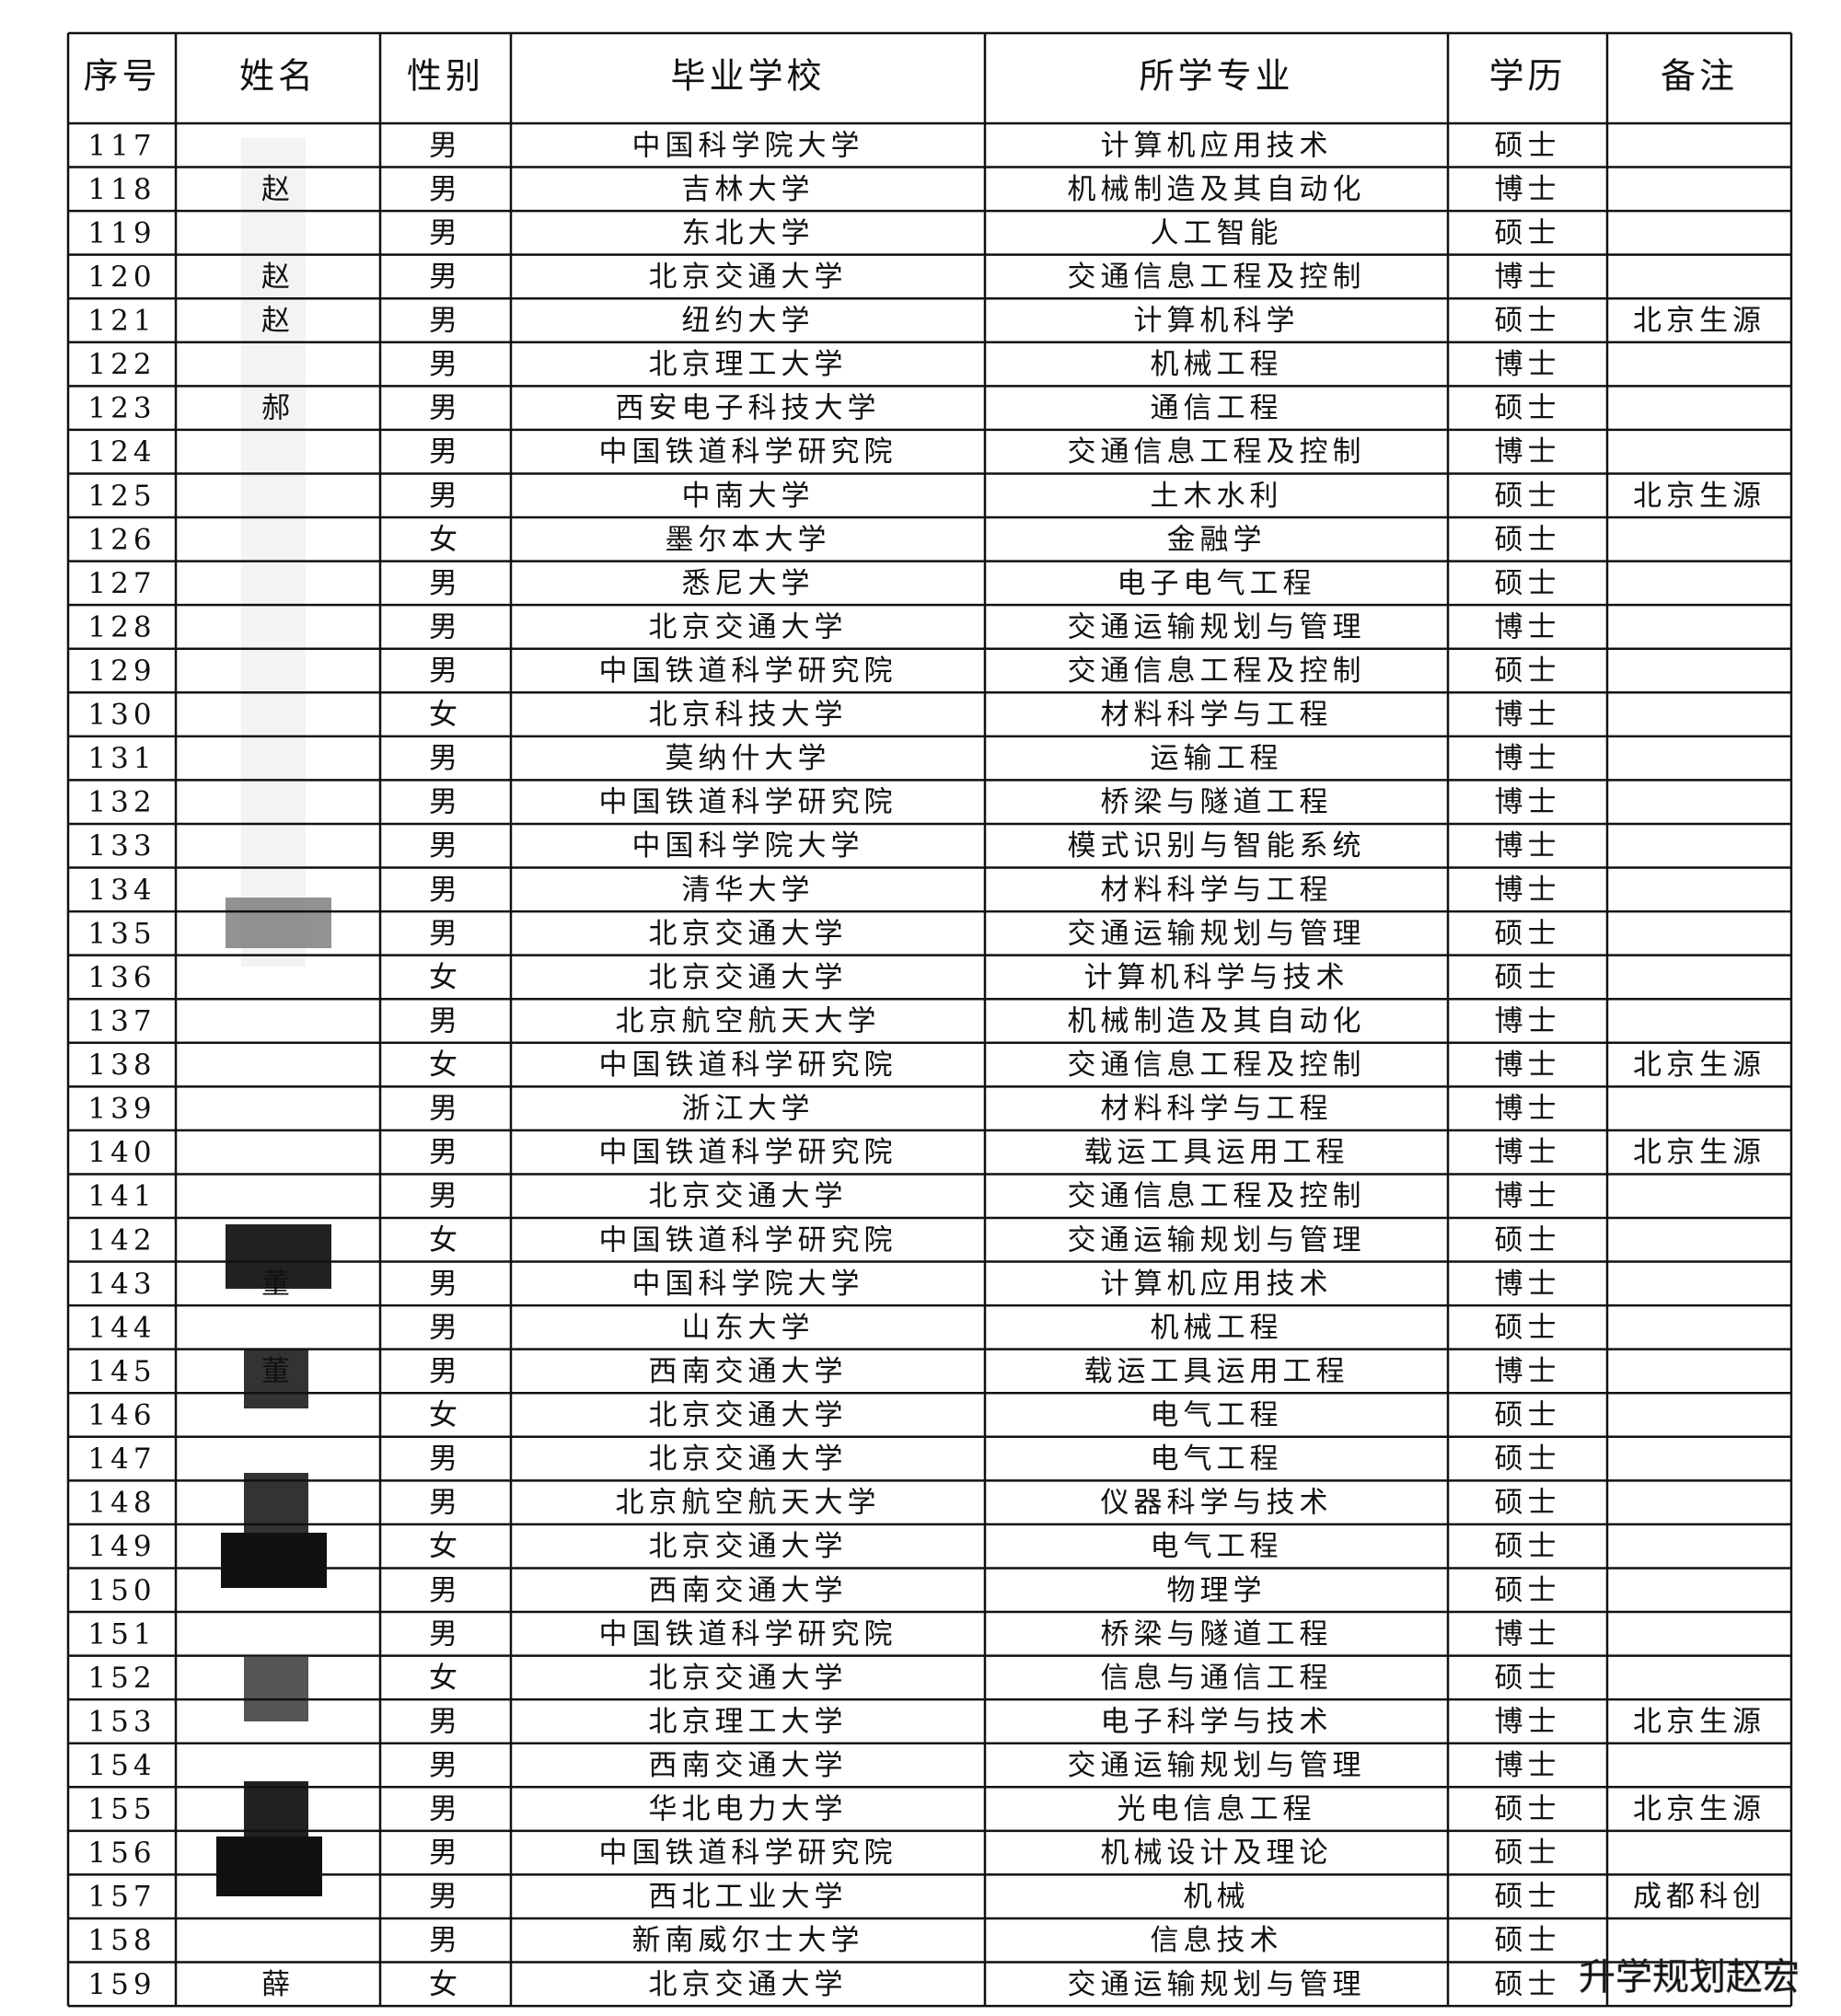 The height and width of the screenshot is (2016, 1841). What do you see at coordinates (121, 364) in the screenshot?
I see `table-cell: 122` at bounding box center [121, 364].